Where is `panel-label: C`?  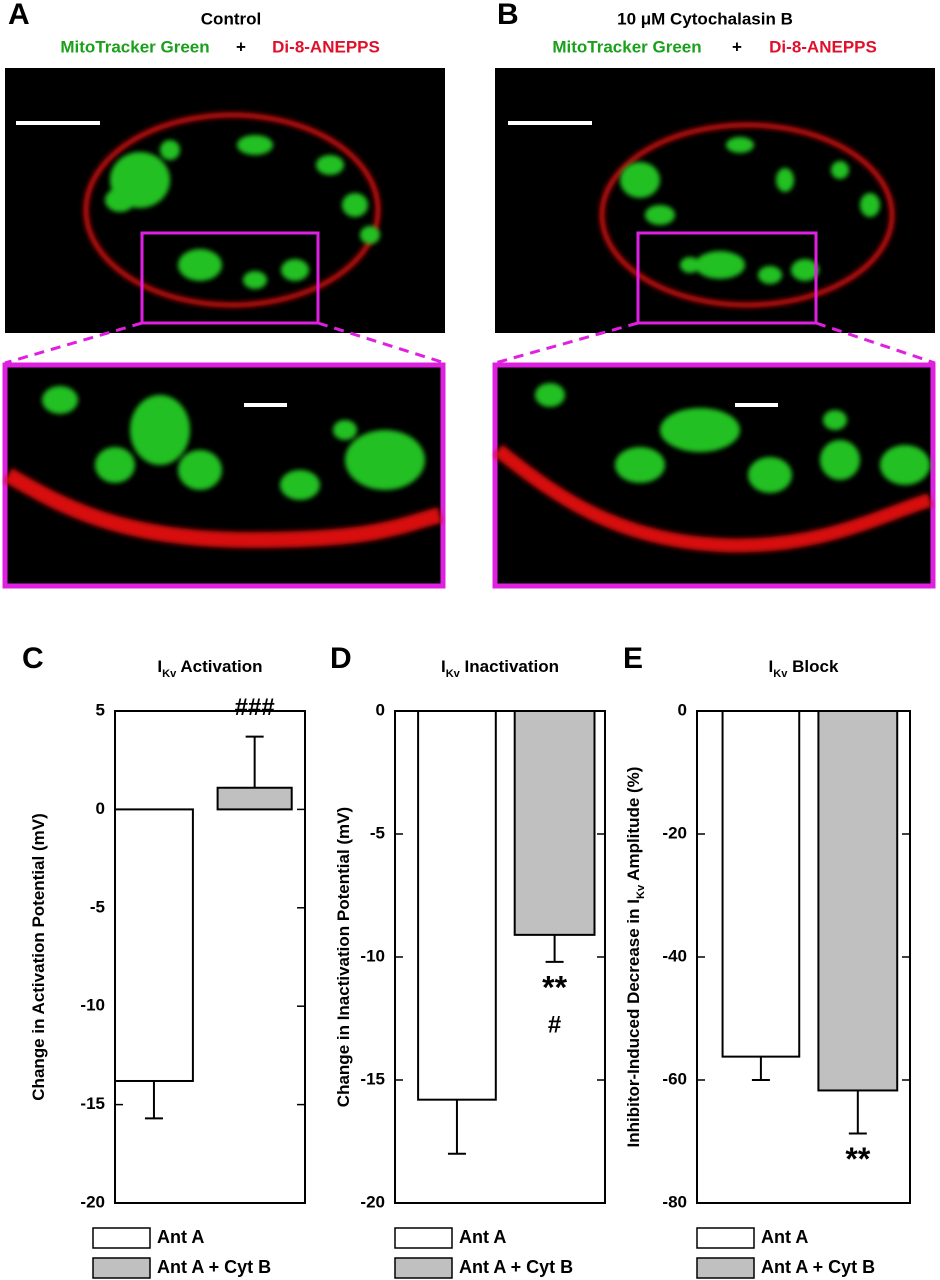
panel-label: C is located at coordinates (33, 658).